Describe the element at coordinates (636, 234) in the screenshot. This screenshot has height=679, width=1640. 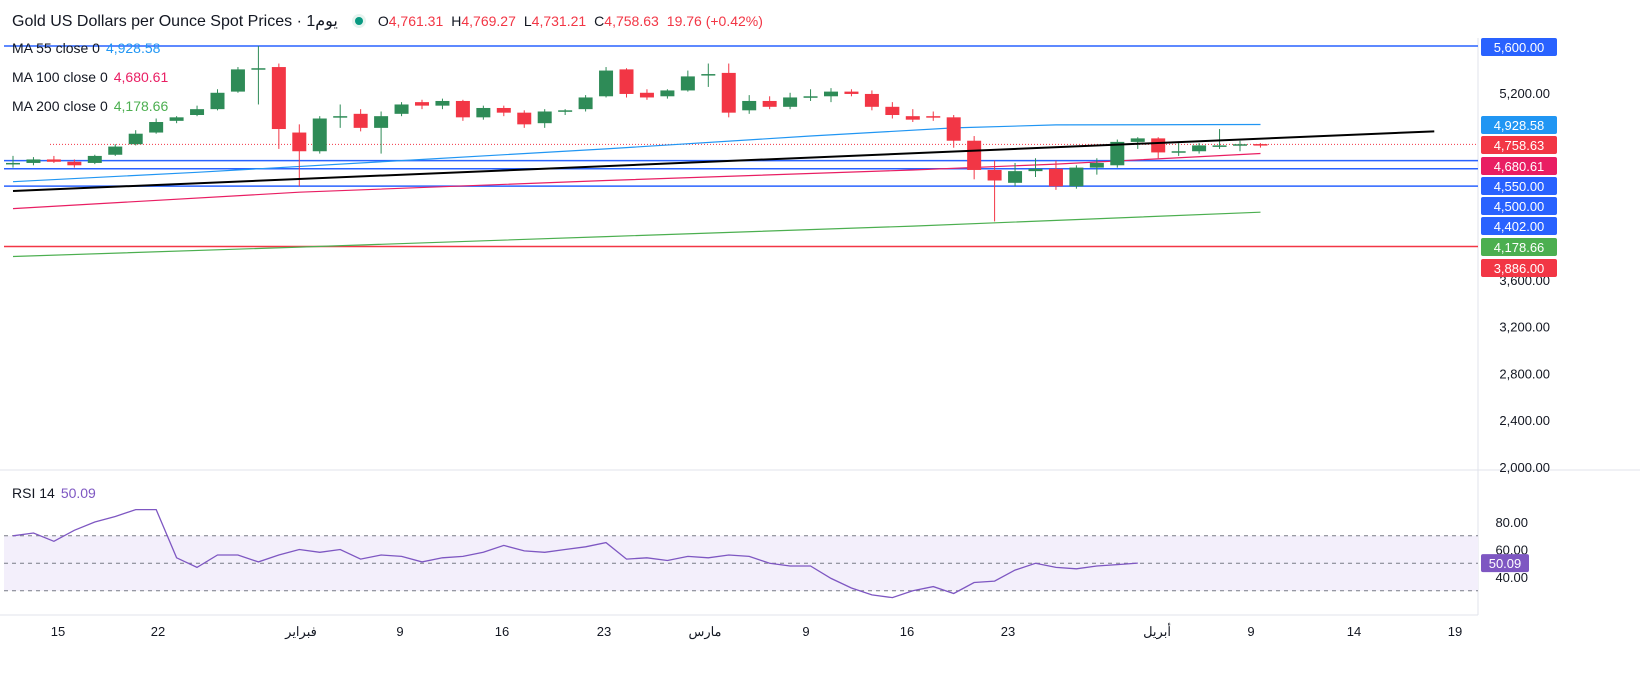
I see `ma200-line` at that location.